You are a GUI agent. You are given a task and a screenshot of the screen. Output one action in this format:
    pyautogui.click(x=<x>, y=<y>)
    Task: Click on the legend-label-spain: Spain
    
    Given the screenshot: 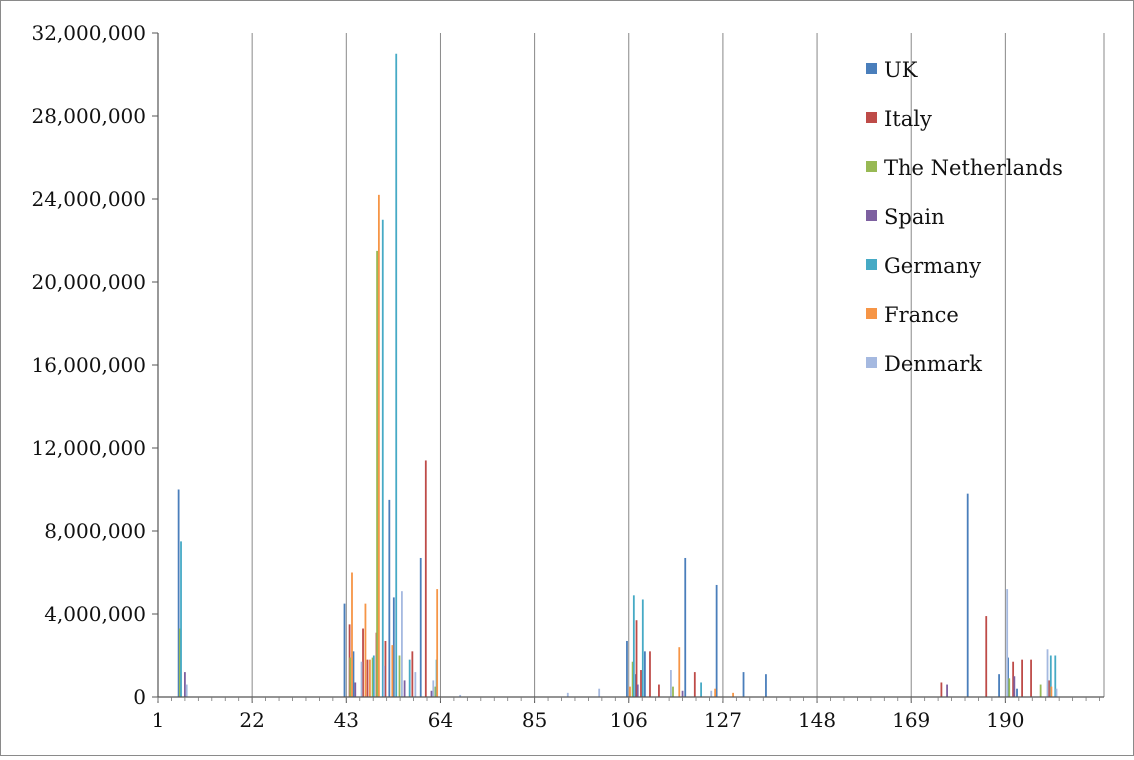 What is the action you would take?
    pyautogui.click(x=914, y=217)
    